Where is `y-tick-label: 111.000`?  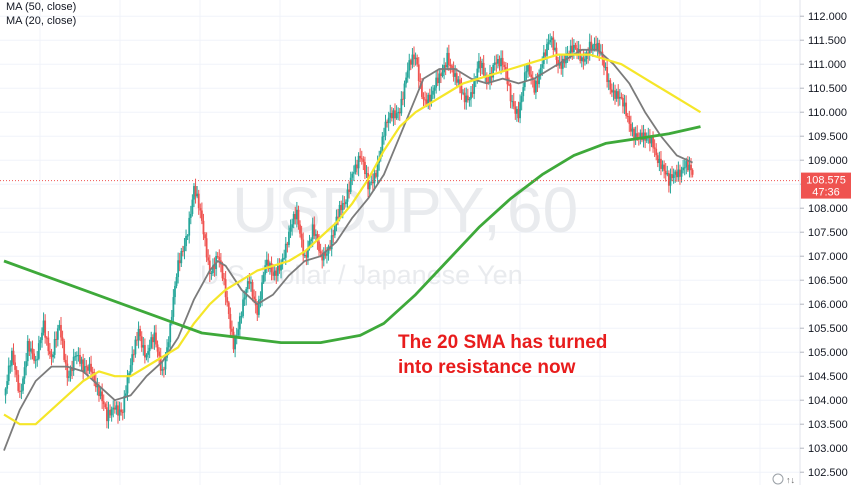 y-tick-label: 111.000 is located at coordinates (827, 65).